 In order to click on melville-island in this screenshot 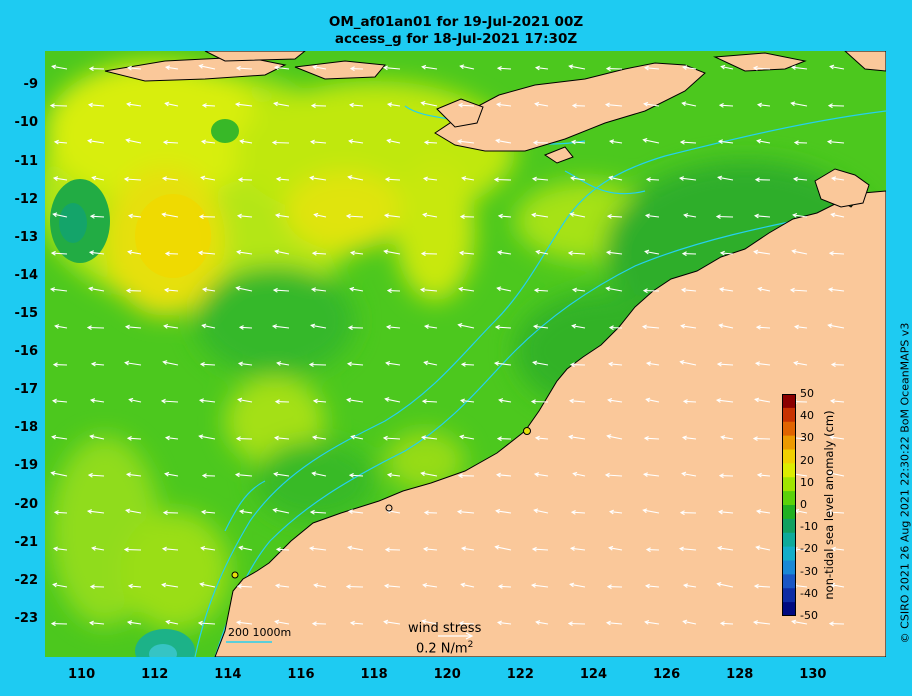, I will do `click(842, 188)`.